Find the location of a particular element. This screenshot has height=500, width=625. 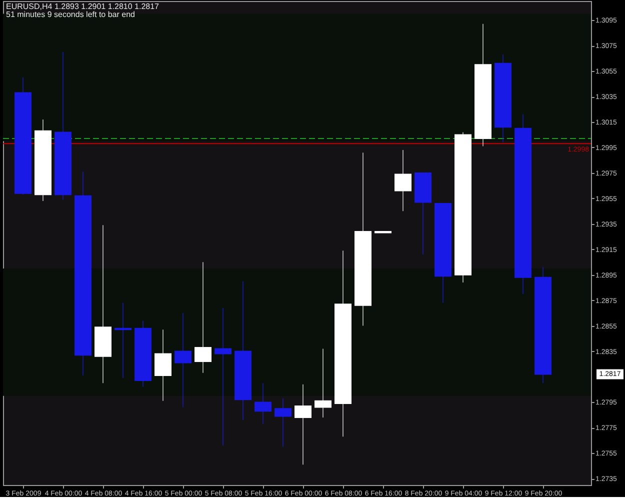

text: 51 minutes 9 seconds left to bar end is located at coordinates (70, 14).